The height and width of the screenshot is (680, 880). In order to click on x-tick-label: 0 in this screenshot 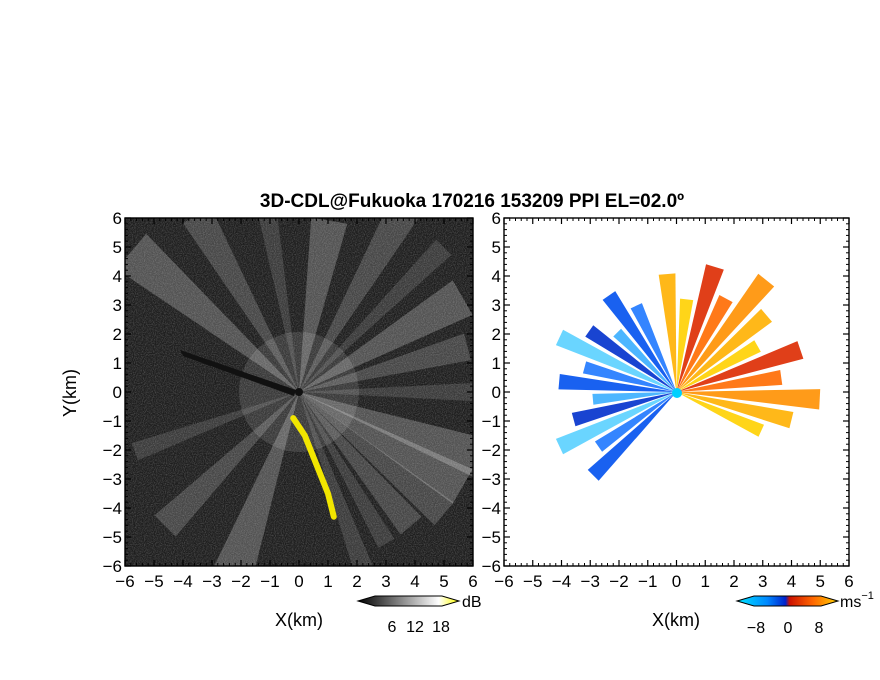, I will do `click(298, 581)`.